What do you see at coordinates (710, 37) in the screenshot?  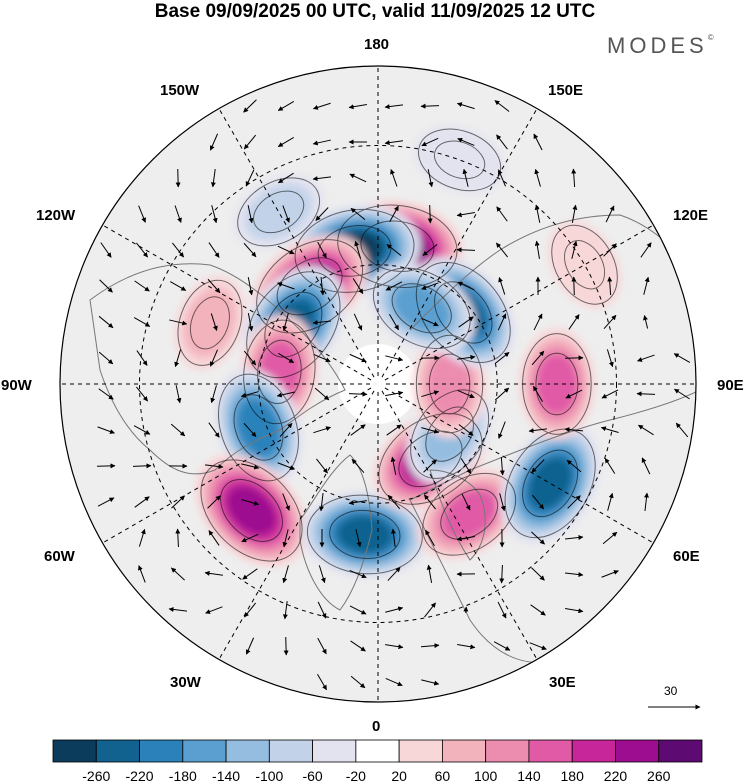 I see `copyright-mark: ©` at bounding box center [710, 37].